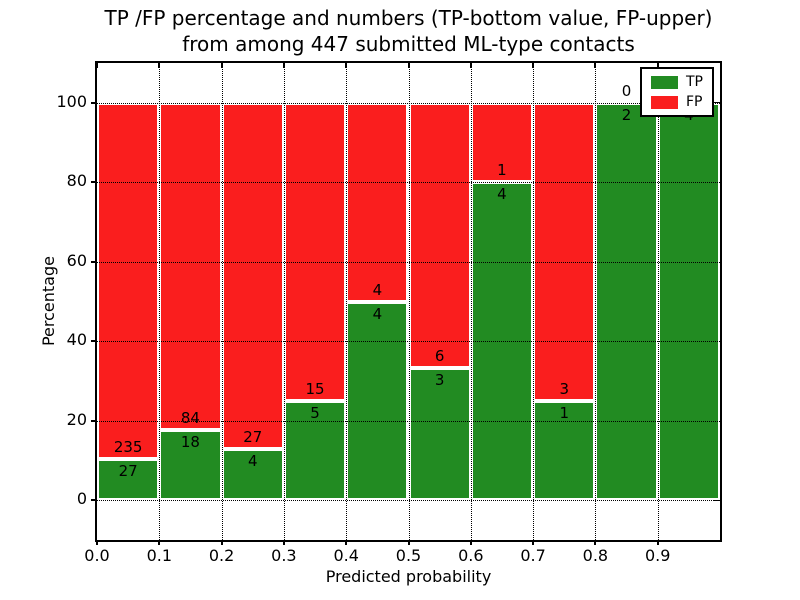  What do you see at coordinates (159, 542) in the screenshot?
I see `x-tick-bottom-0.1` at bounding box center [159, 542].